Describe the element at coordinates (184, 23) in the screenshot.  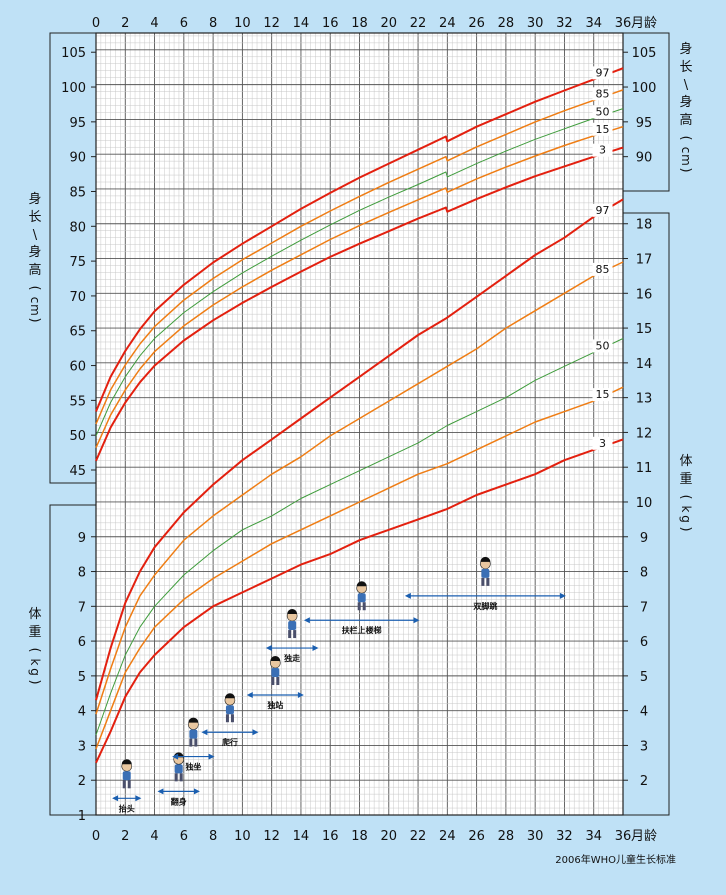
I see `x-tick-label-top: 6` at that location.